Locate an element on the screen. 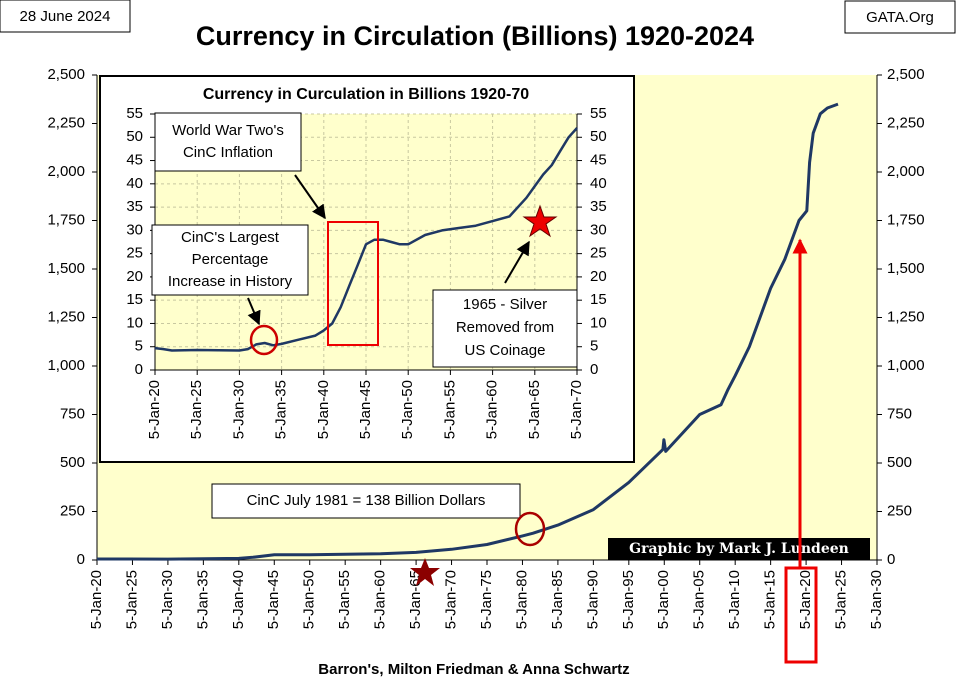 The height and width of the screenshot is (694, 956). annotation: CinC July 1981 = 138 Billion Dollars is located at coordinates (366, 500).